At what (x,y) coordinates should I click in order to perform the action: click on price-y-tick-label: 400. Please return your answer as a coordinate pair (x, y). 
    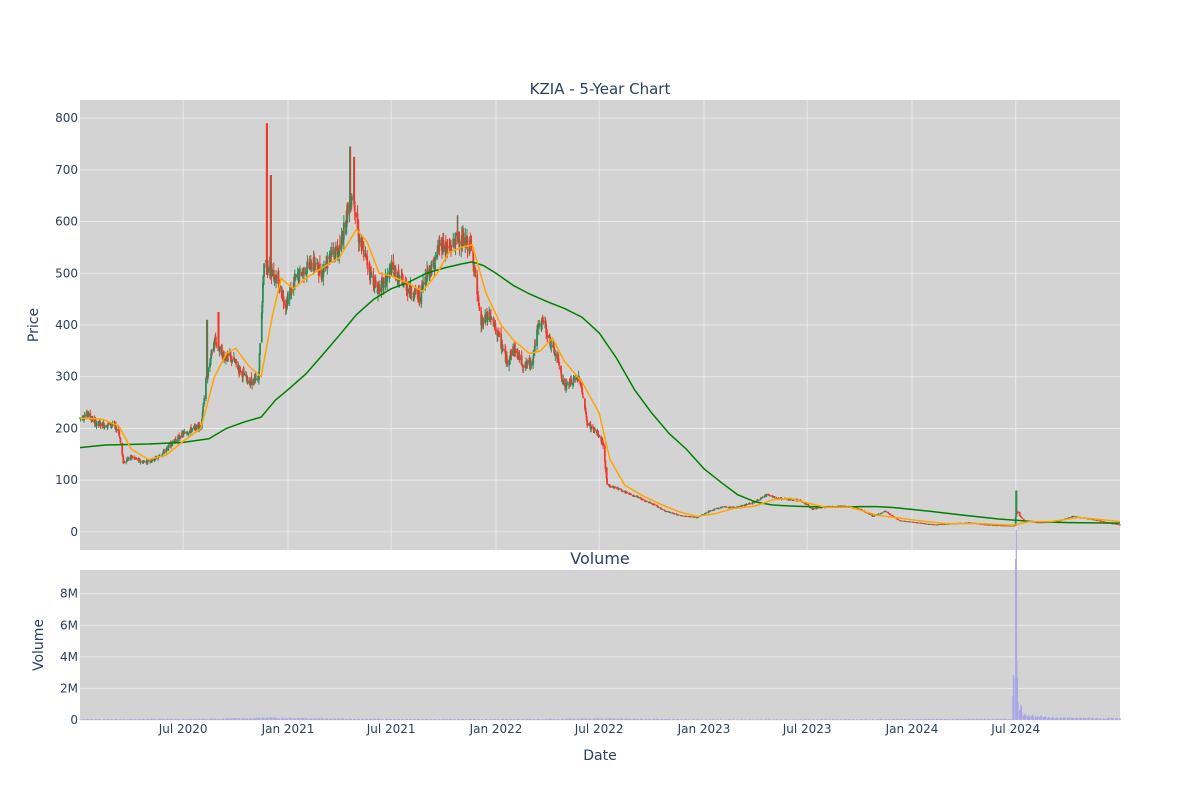
    Looking at the image, I should click on (66, 325).